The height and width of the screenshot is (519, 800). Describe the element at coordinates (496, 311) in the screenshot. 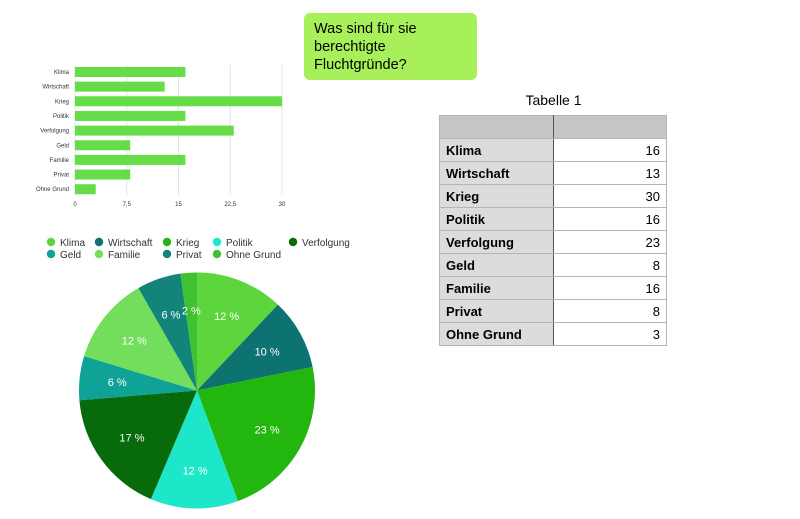

I see `table-row-label: Privat` at that location.